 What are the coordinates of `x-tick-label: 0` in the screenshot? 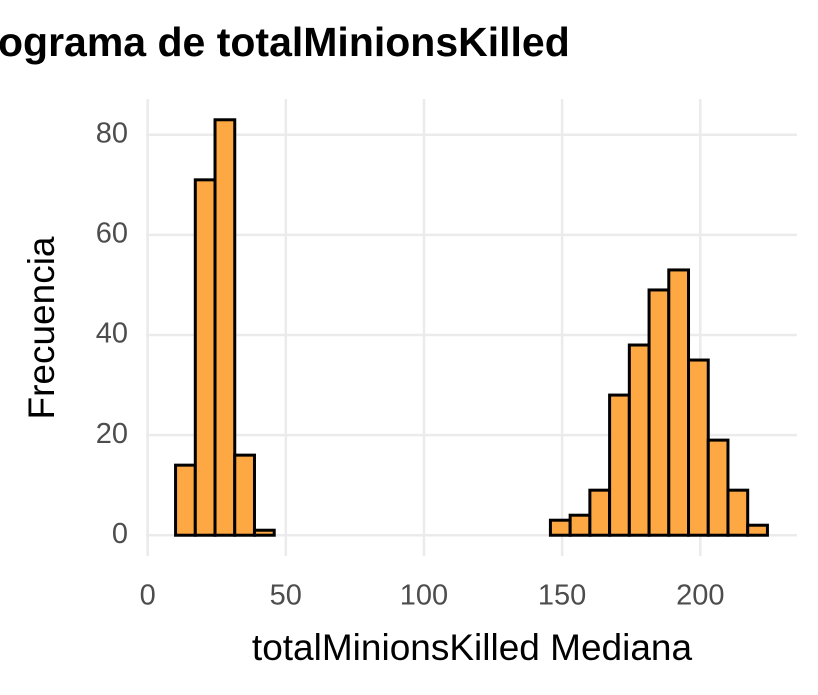 It's located at (148, 596).